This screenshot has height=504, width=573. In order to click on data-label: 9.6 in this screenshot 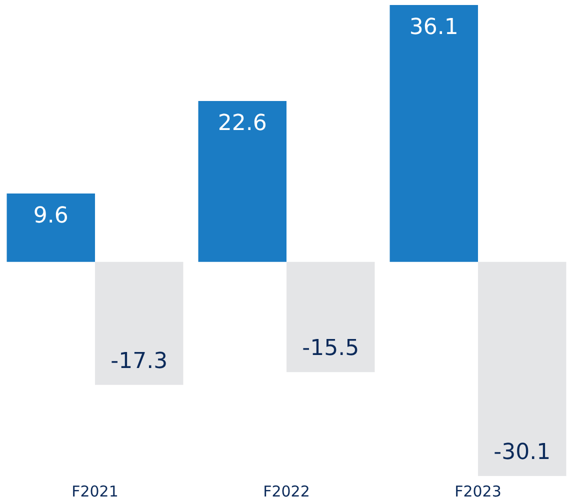, I will do `click(50, 216)`.